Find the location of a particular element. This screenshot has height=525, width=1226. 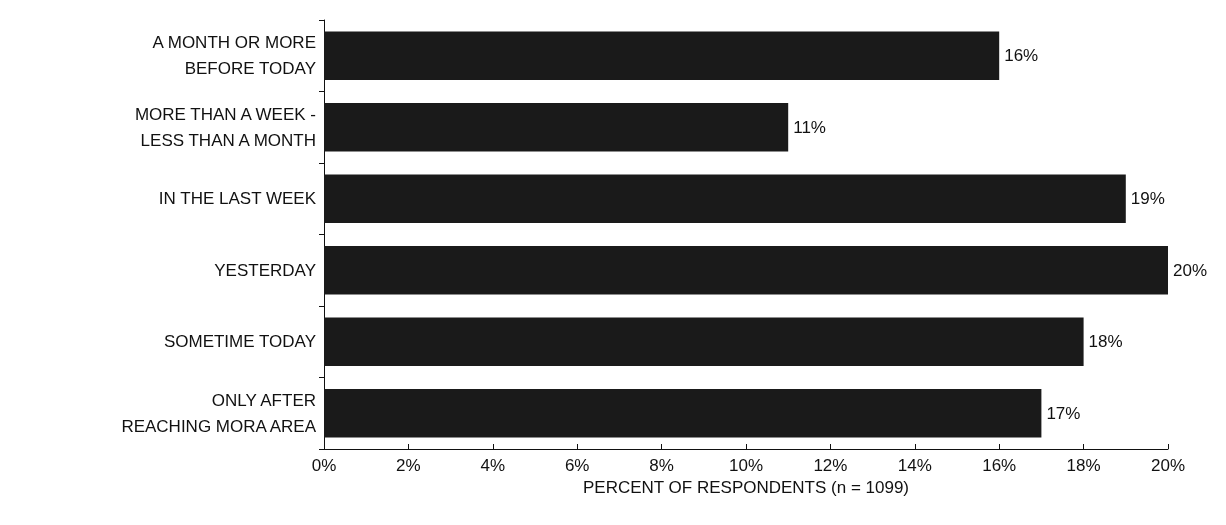

x-axis-title: PERCENT OF RESPONDENTS (n = 1099) is located at coordinates (746, 487).